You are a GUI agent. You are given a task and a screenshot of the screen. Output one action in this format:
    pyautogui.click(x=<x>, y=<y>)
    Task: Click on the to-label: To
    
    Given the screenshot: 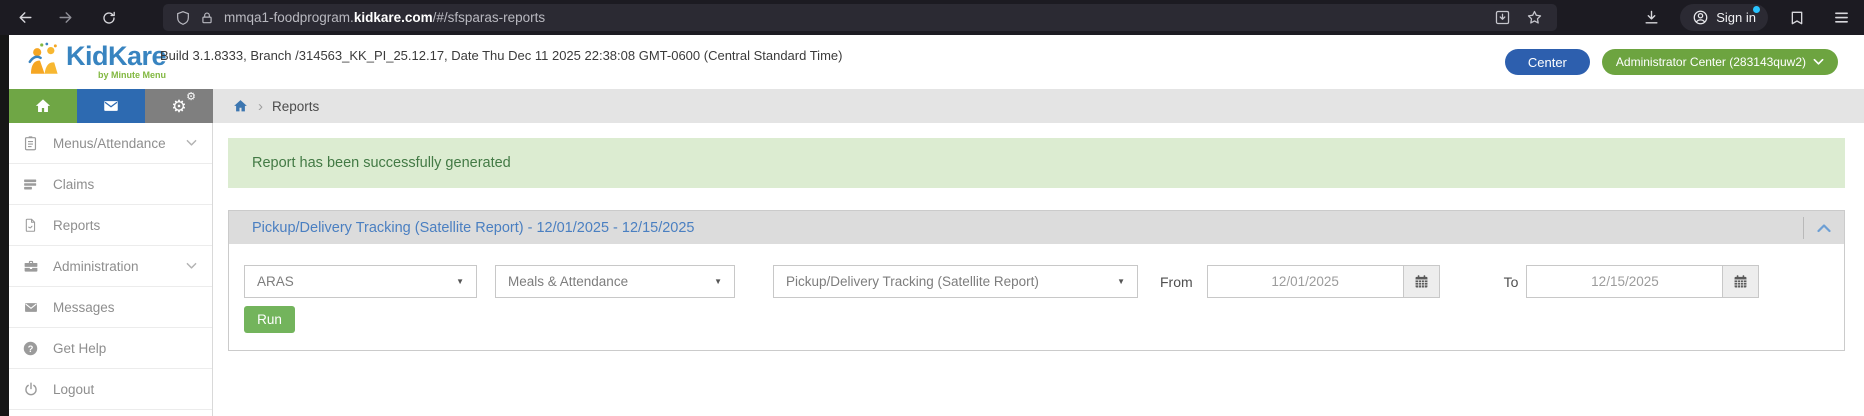 What is the action you would take?
    pyautogui.click(x=1511, y=281)
    